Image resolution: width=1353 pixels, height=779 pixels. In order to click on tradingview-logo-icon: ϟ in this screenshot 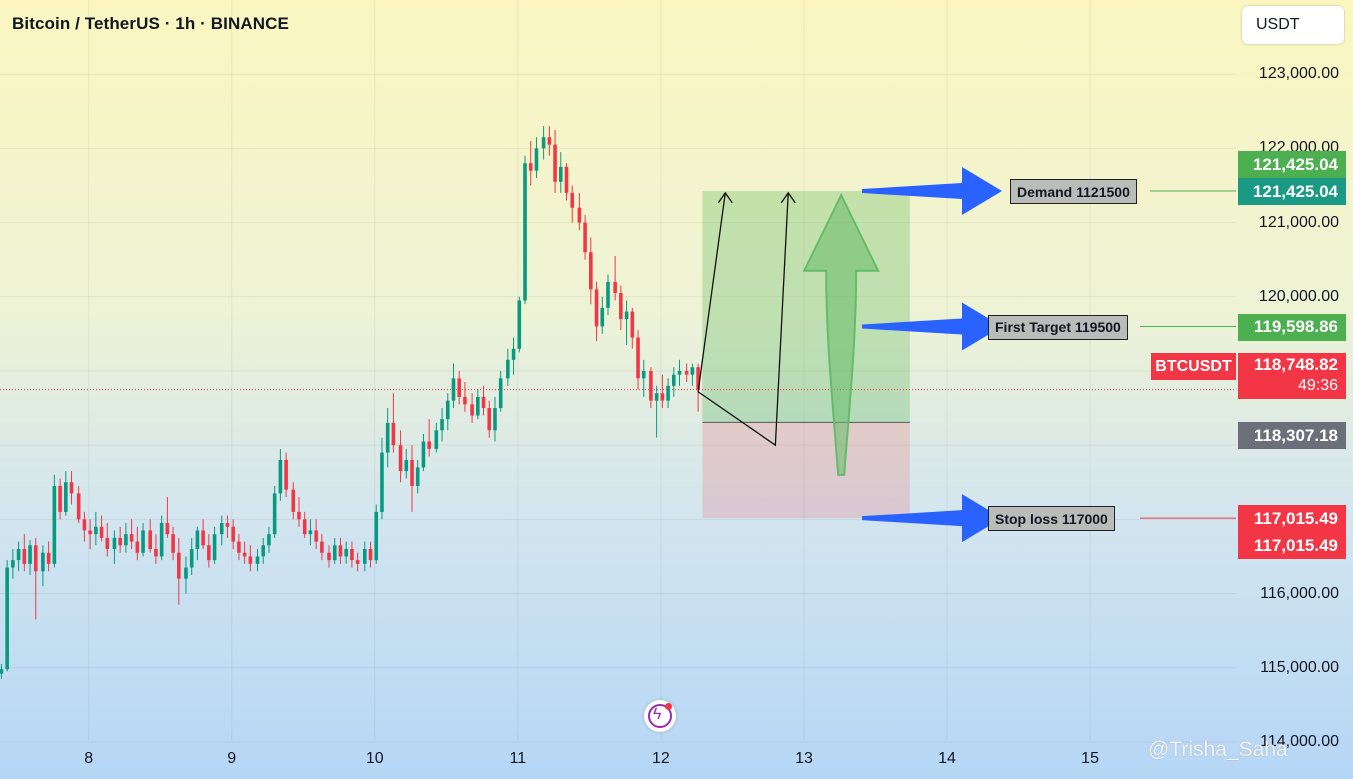, I will do `click(660, 716)`.